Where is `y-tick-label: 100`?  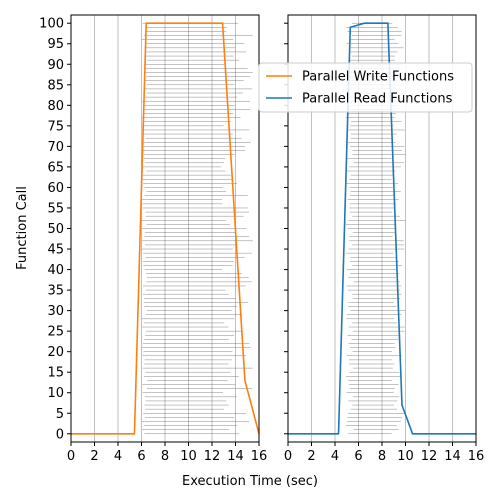
y-tick-label: 100 is located at coordinates (51, 24).